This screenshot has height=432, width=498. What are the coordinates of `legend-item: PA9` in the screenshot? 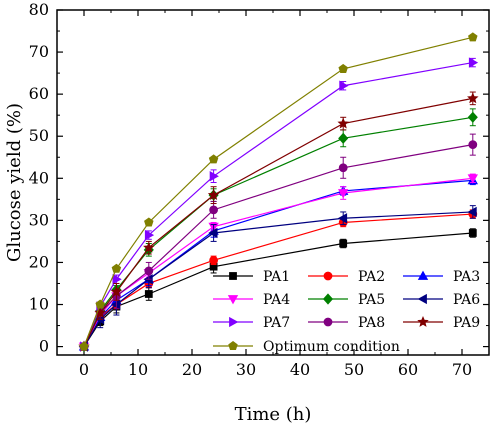 It's located at (441, 323).